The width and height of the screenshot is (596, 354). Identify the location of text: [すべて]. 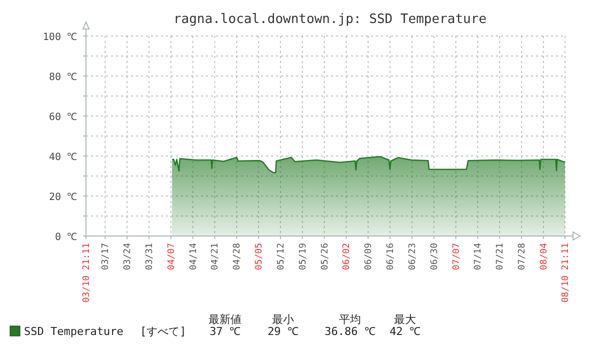
(163, 331).